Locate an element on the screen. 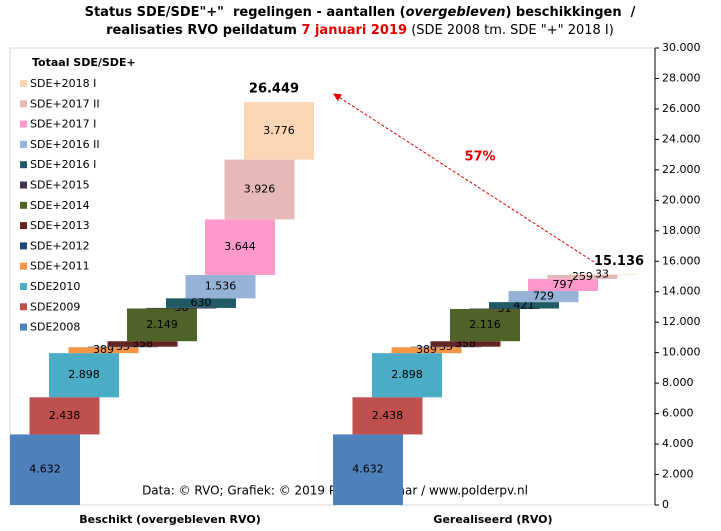 The height and width of the screenshot is (531, 721). y-tick-label: 18.000 is located at coordinates (681, 230).